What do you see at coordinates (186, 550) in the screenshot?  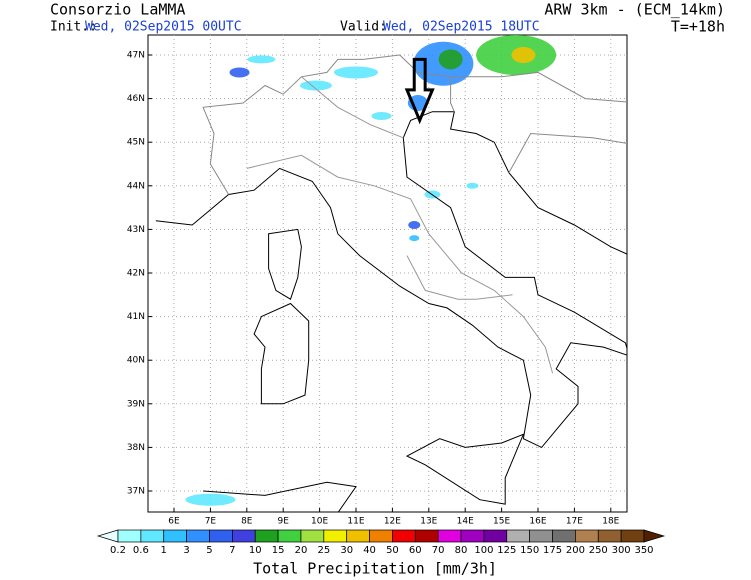 I see `colorbar-label: 3` at bounding box center [186, 550].